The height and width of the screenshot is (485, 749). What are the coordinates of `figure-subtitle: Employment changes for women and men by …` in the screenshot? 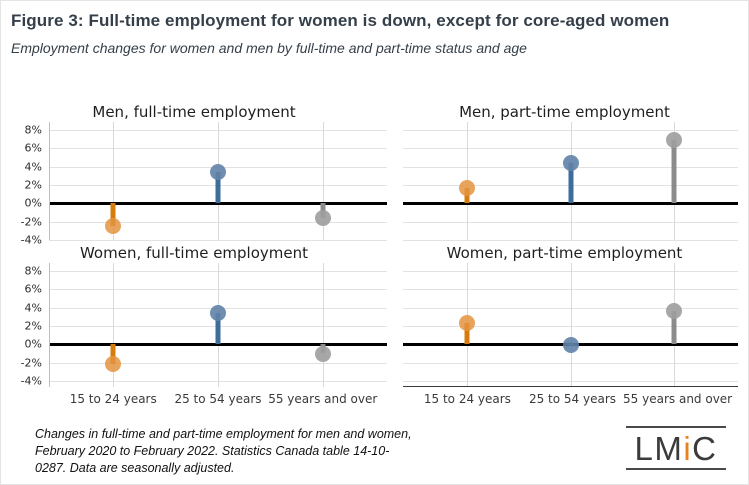 It's located at (269, 48).